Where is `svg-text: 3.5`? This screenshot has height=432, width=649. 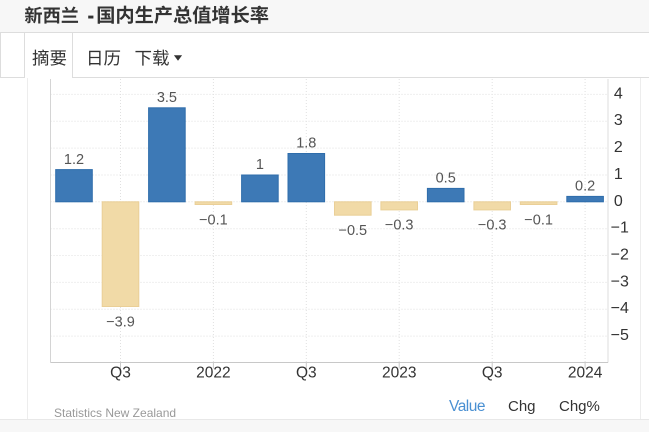 svg-text: 3.5 is located at coordinates (167, 98).